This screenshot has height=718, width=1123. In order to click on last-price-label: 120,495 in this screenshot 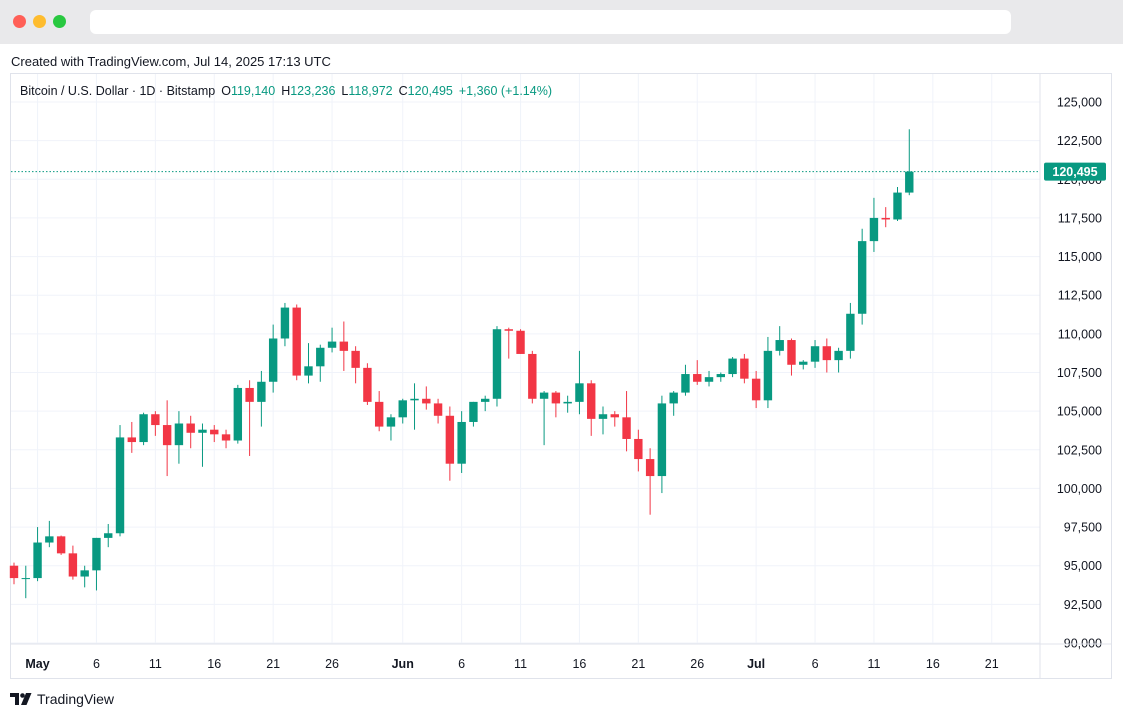, I will do `click(1074, 172)`.